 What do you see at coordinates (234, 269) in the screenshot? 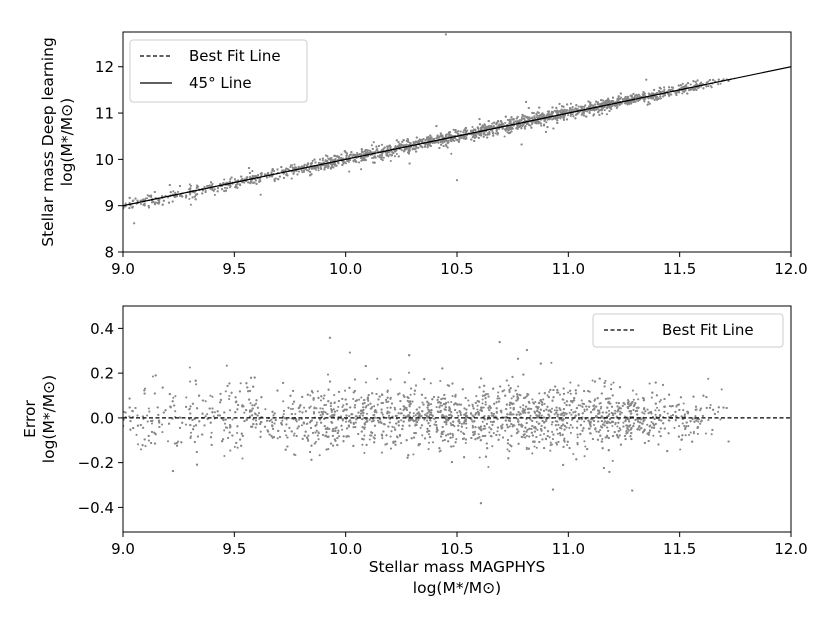
I see `top-x-tick-label: 9.5` at bounding box center [234, 269].